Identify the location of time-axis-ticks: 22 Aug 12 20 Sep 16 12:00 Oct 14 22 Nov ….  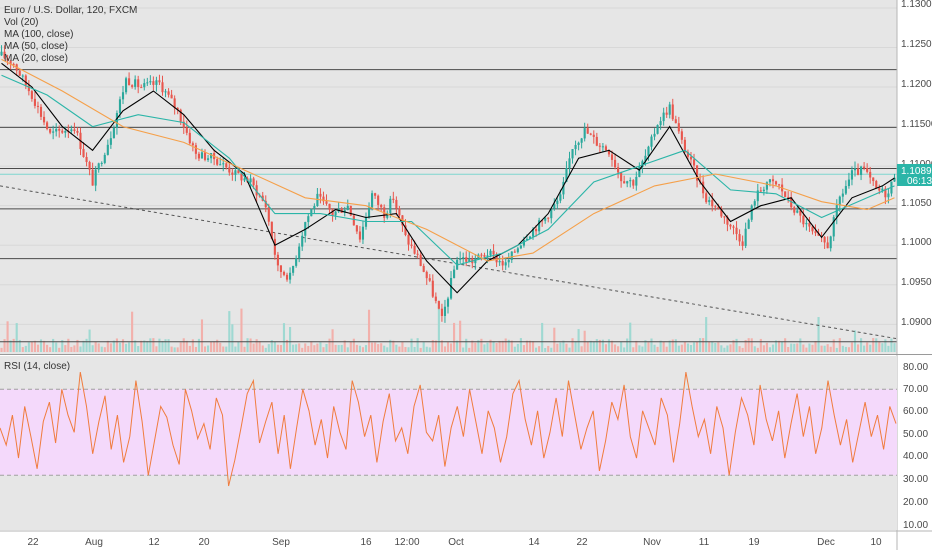
(454, 542).